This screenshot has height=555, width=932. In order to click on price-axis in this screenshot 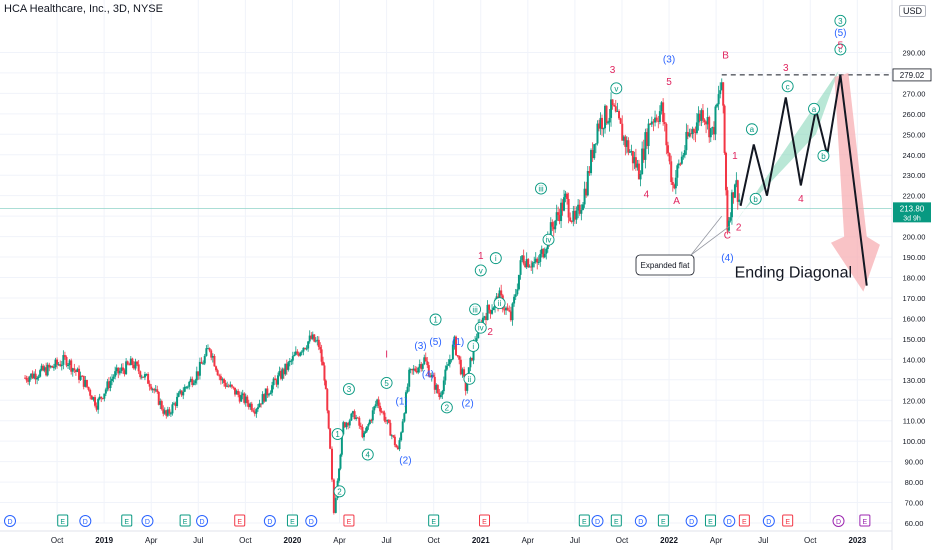, I will do `click(912, 275)`.